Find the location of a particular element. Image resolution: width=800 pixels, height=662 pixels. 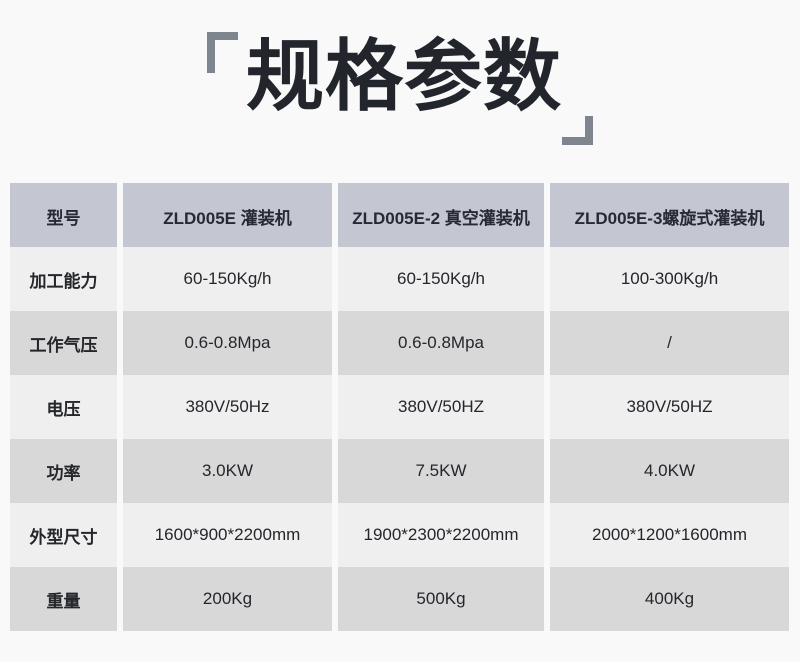

column-header-machine-3: ZLD005E-3螺旋式灌装机 is located at coordinates (669, 216).